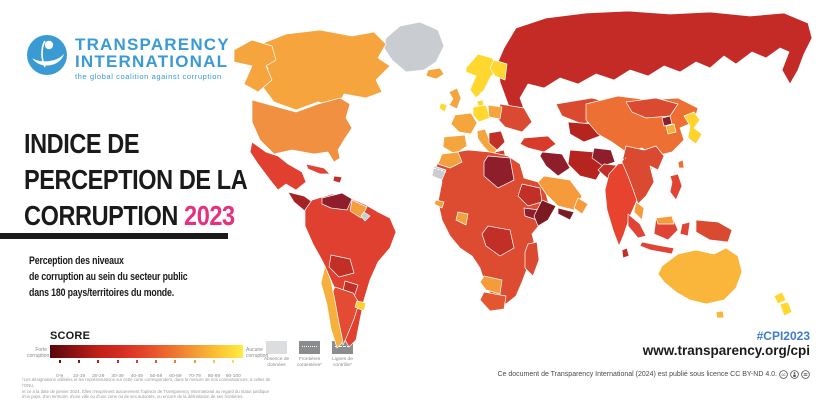  I want to click on title-divider-bar, so click(114, 236).